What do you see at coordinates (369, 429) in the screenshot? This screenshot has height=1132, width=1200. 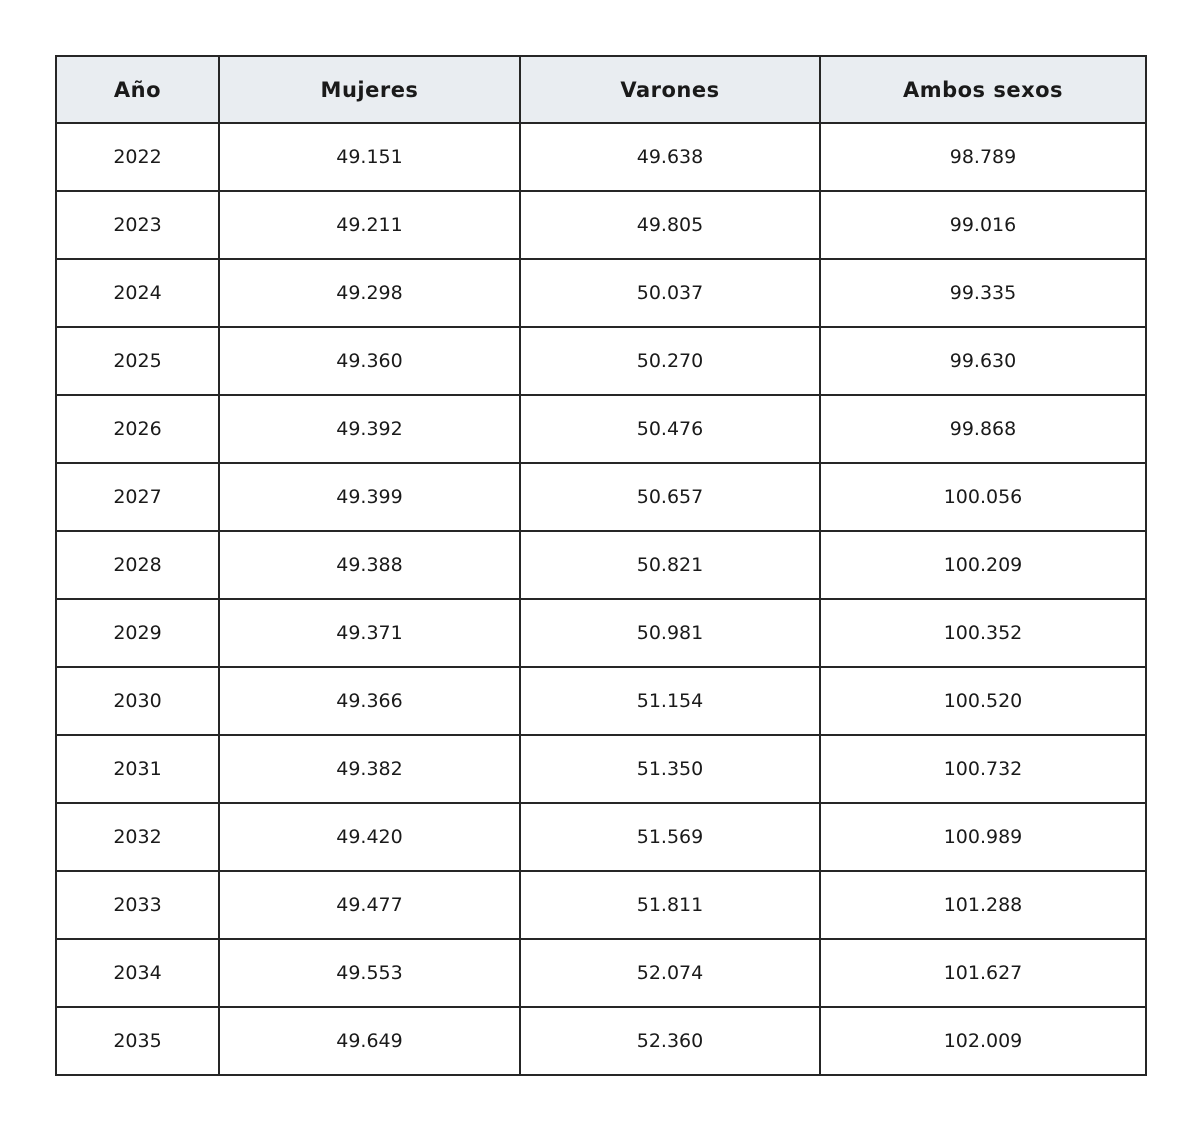 I see `mujeres-cell: 49.392` at bounding box center [369, 429].